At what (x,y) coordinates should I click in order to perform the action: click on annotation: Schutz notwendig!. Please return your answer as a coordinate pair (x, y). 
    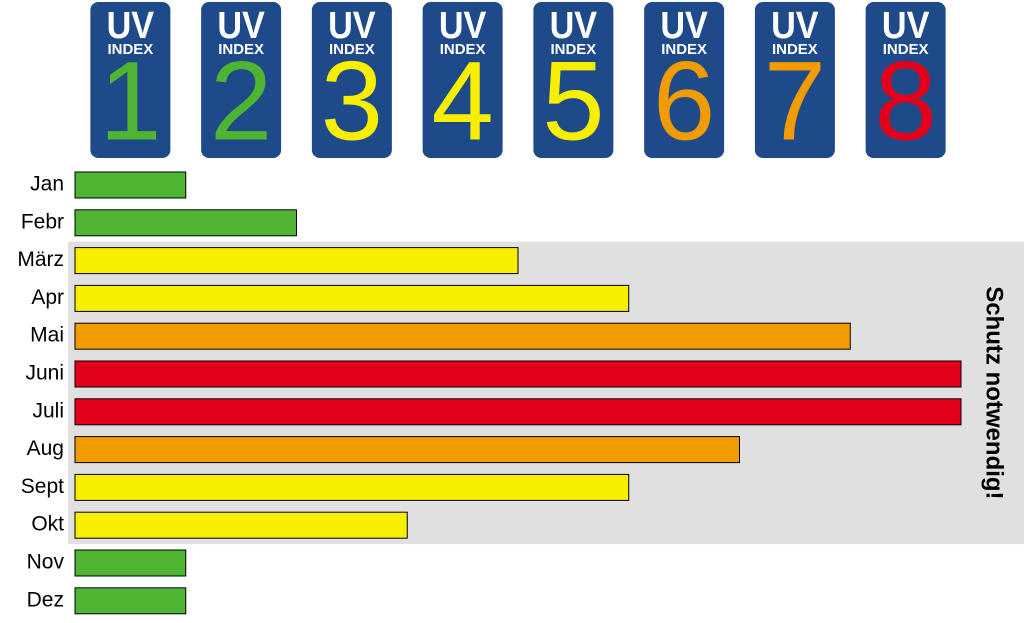
    Looking at the image, I should click on (994, 392).